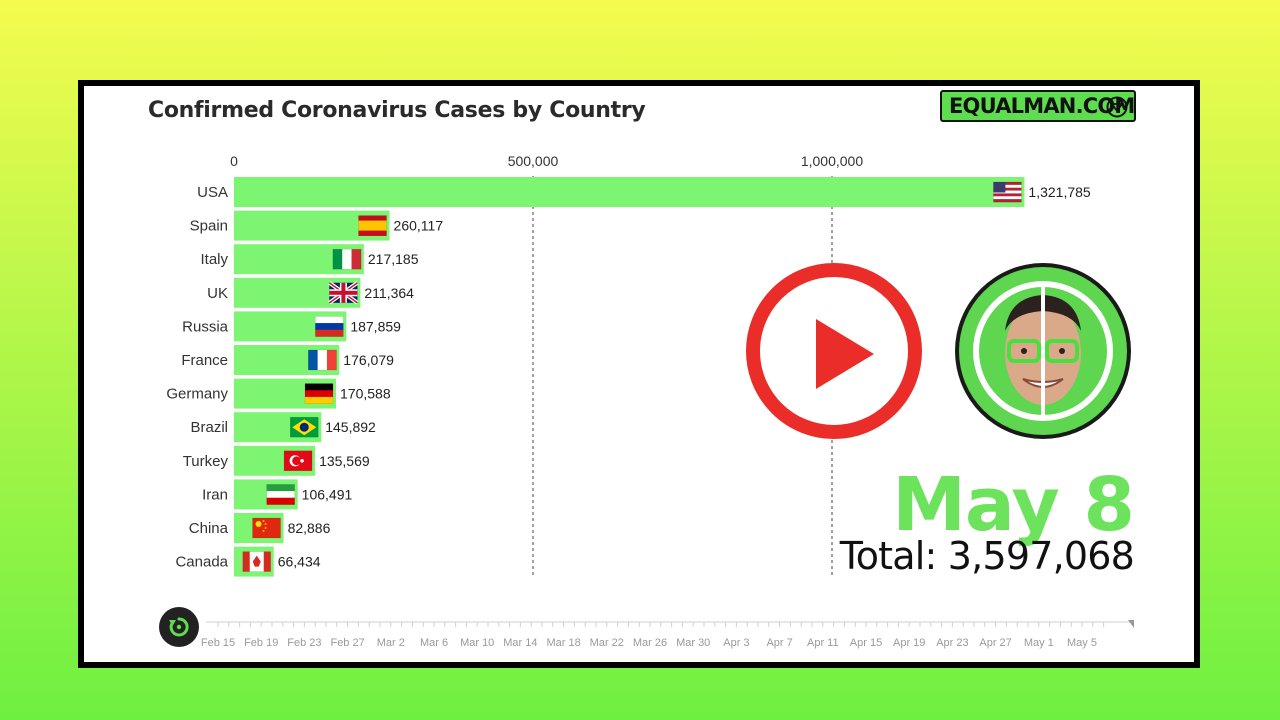  Describe the element at coordinates (995, 643) in the screenshot. I see `timeline-label: Apr 27` at that location.